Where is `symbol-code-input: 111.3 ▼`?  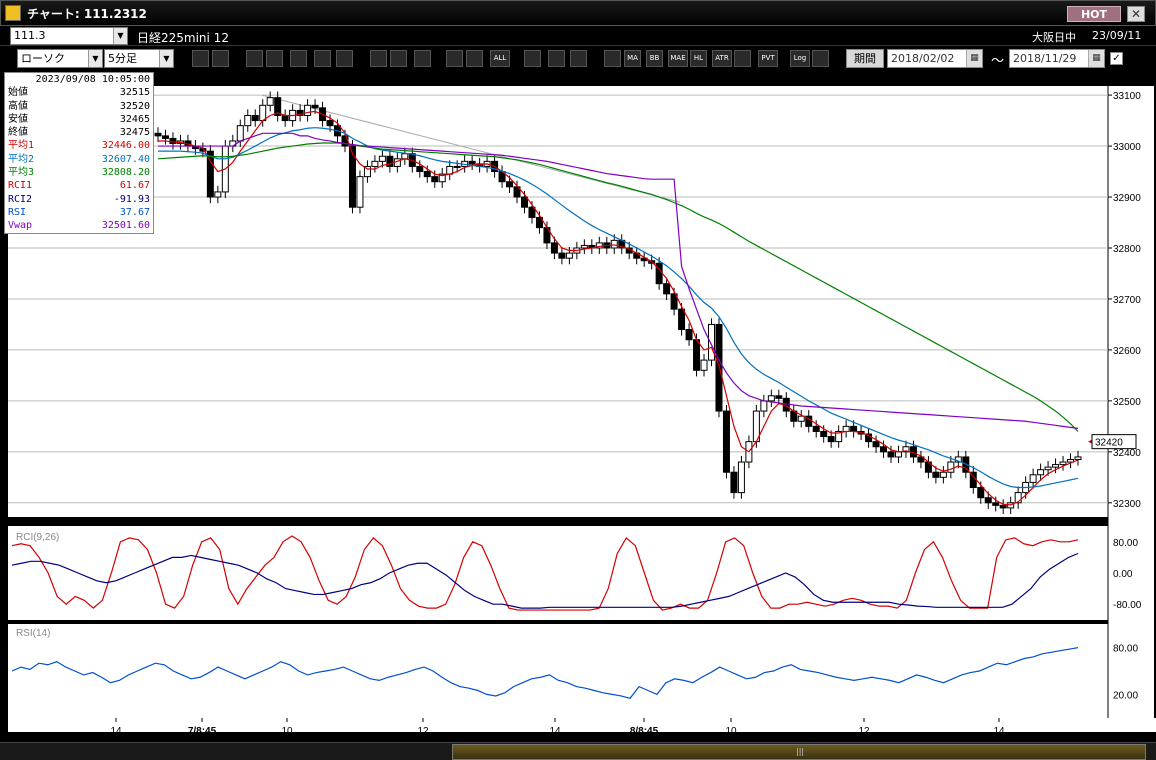 symbol-code-input: 111.3 ▼ is located at coordinates (69, 36).